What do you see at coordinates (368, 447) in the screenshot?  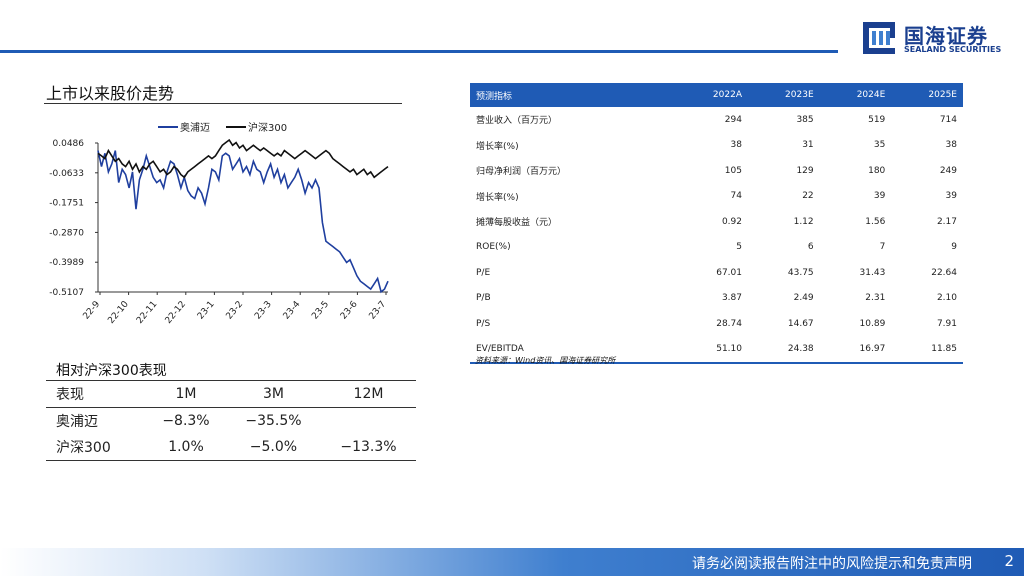 I see `perf-cell: −13.3%` at bounding box center [368, 447].